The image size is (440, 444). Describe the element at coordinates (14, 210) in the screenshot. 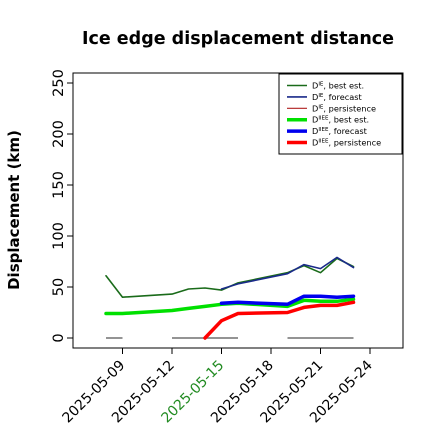

I see `y-axis-label: Displacement (km)` at that location.